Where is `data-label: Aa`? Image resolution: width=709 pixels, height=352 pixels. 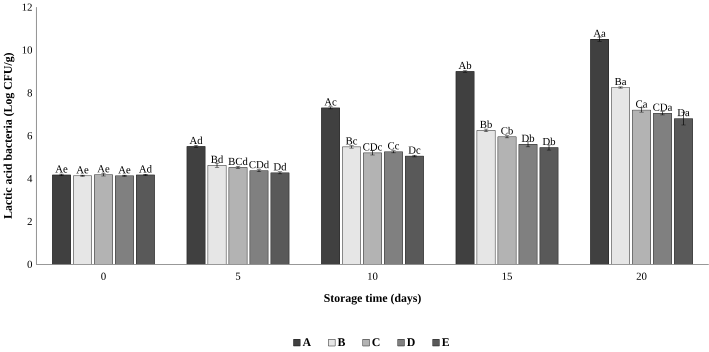
data-label: Aa is located at coordinates (599, 33).